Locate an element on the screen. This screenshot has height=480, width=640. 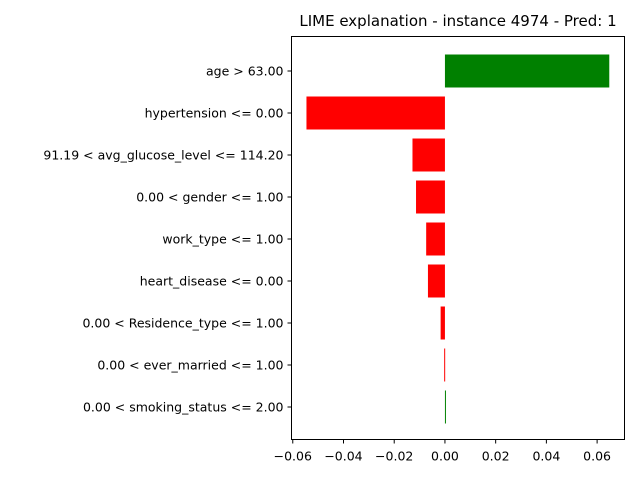
y-tick-label: 0.00 < Residence_type <= 1.00 is located at coordinates (182, 323).